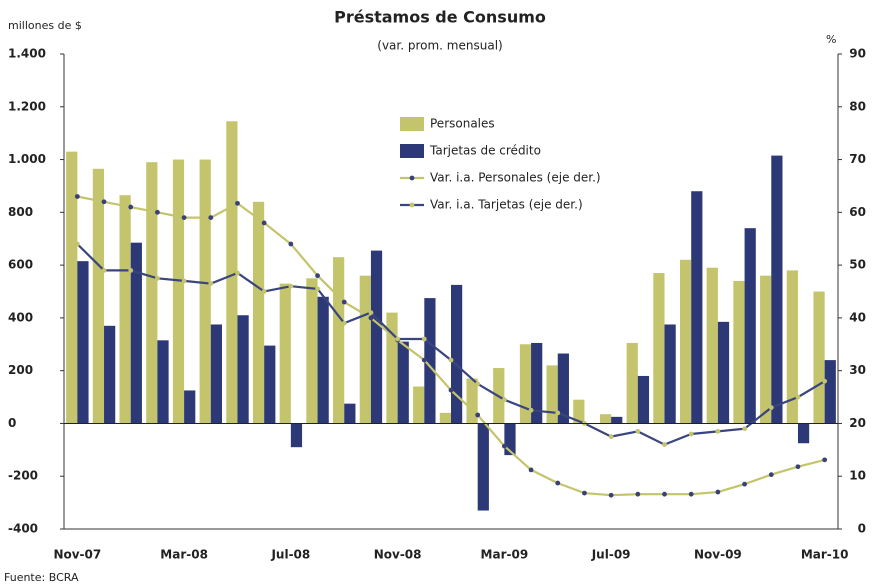  Describe the element at coordinates (857, 370) in the screenshot. I see `y2-tick-label: 30` at that location.